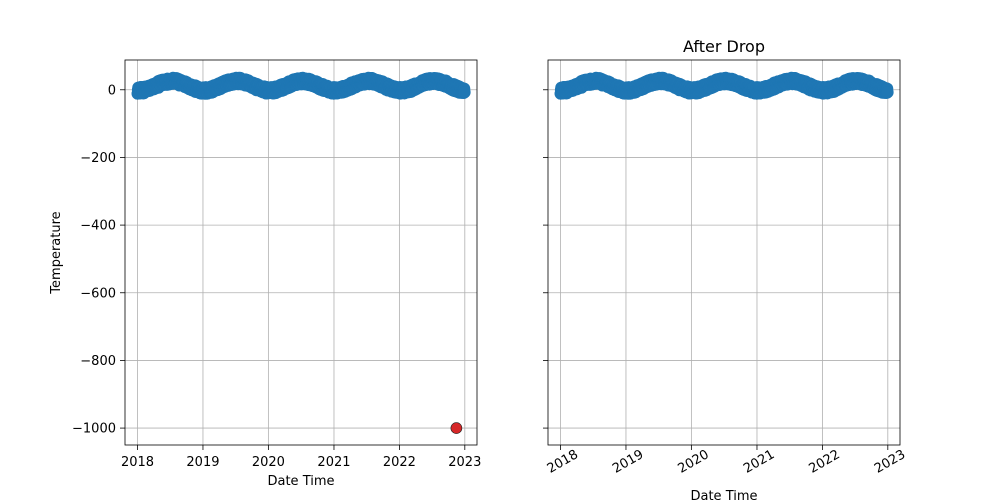 The height and width of the screenshot is (500, 1000). What do you see at coordinates (724, 46) in the screenshot?
I see `right-chart-title: After Drop` at bounding box center [724, 46].